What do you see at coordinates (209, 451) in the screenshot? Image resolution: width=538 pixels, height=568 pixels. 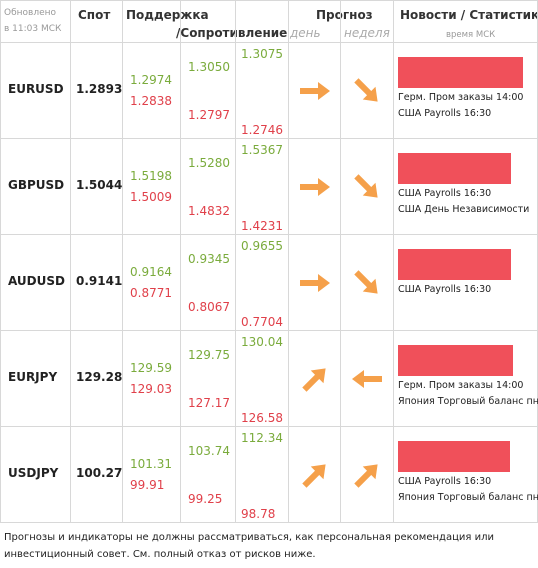 I see `level-up: 103.74` at bounding box center [209, 451].